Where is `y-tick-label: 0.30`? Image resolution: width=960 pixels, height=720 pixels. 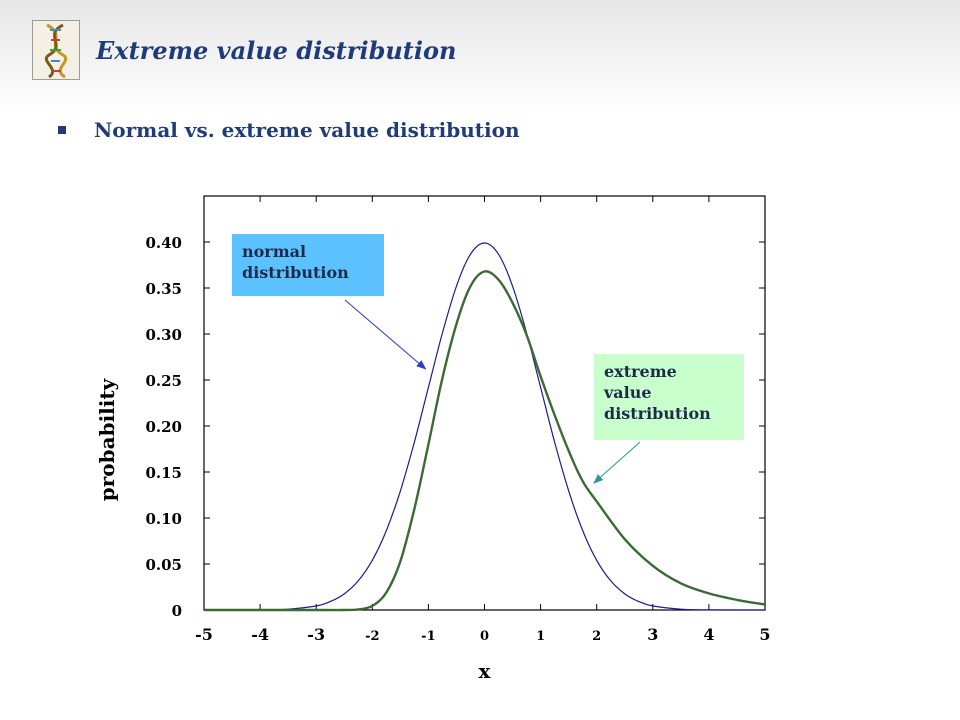 y-tick-label: 0.30 is located at coordinates (163, 335).